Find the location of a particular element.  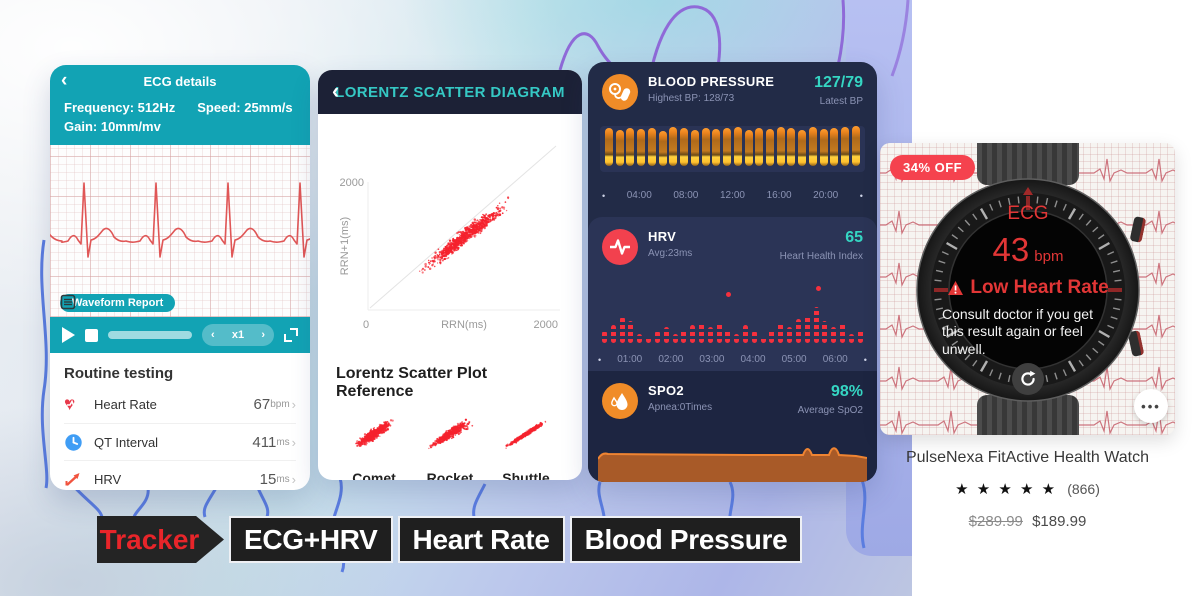

spo2-title: SPO2 is located at coordinates (666, 390).